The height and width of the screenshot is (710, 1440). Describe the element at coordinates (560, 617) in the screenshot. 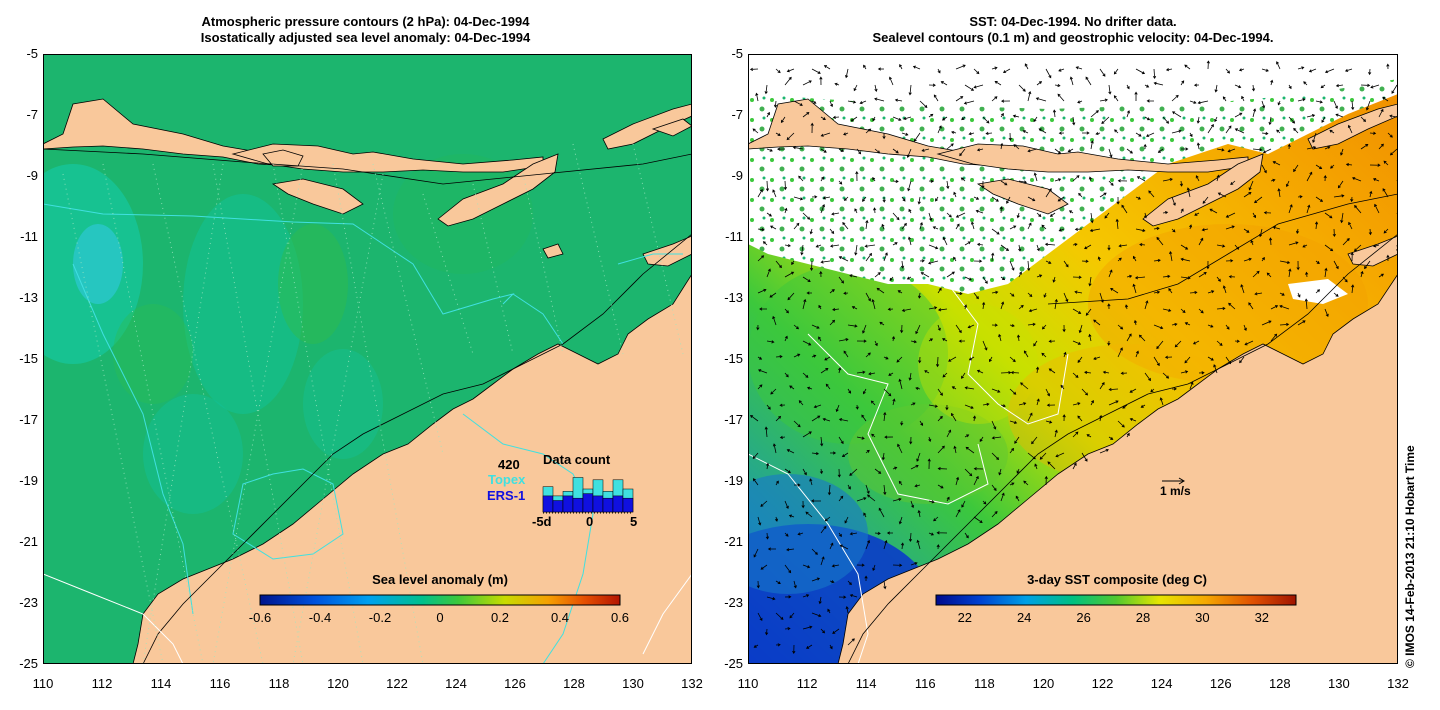

I see `sla-colorbar-tick: 0.4` at that location.